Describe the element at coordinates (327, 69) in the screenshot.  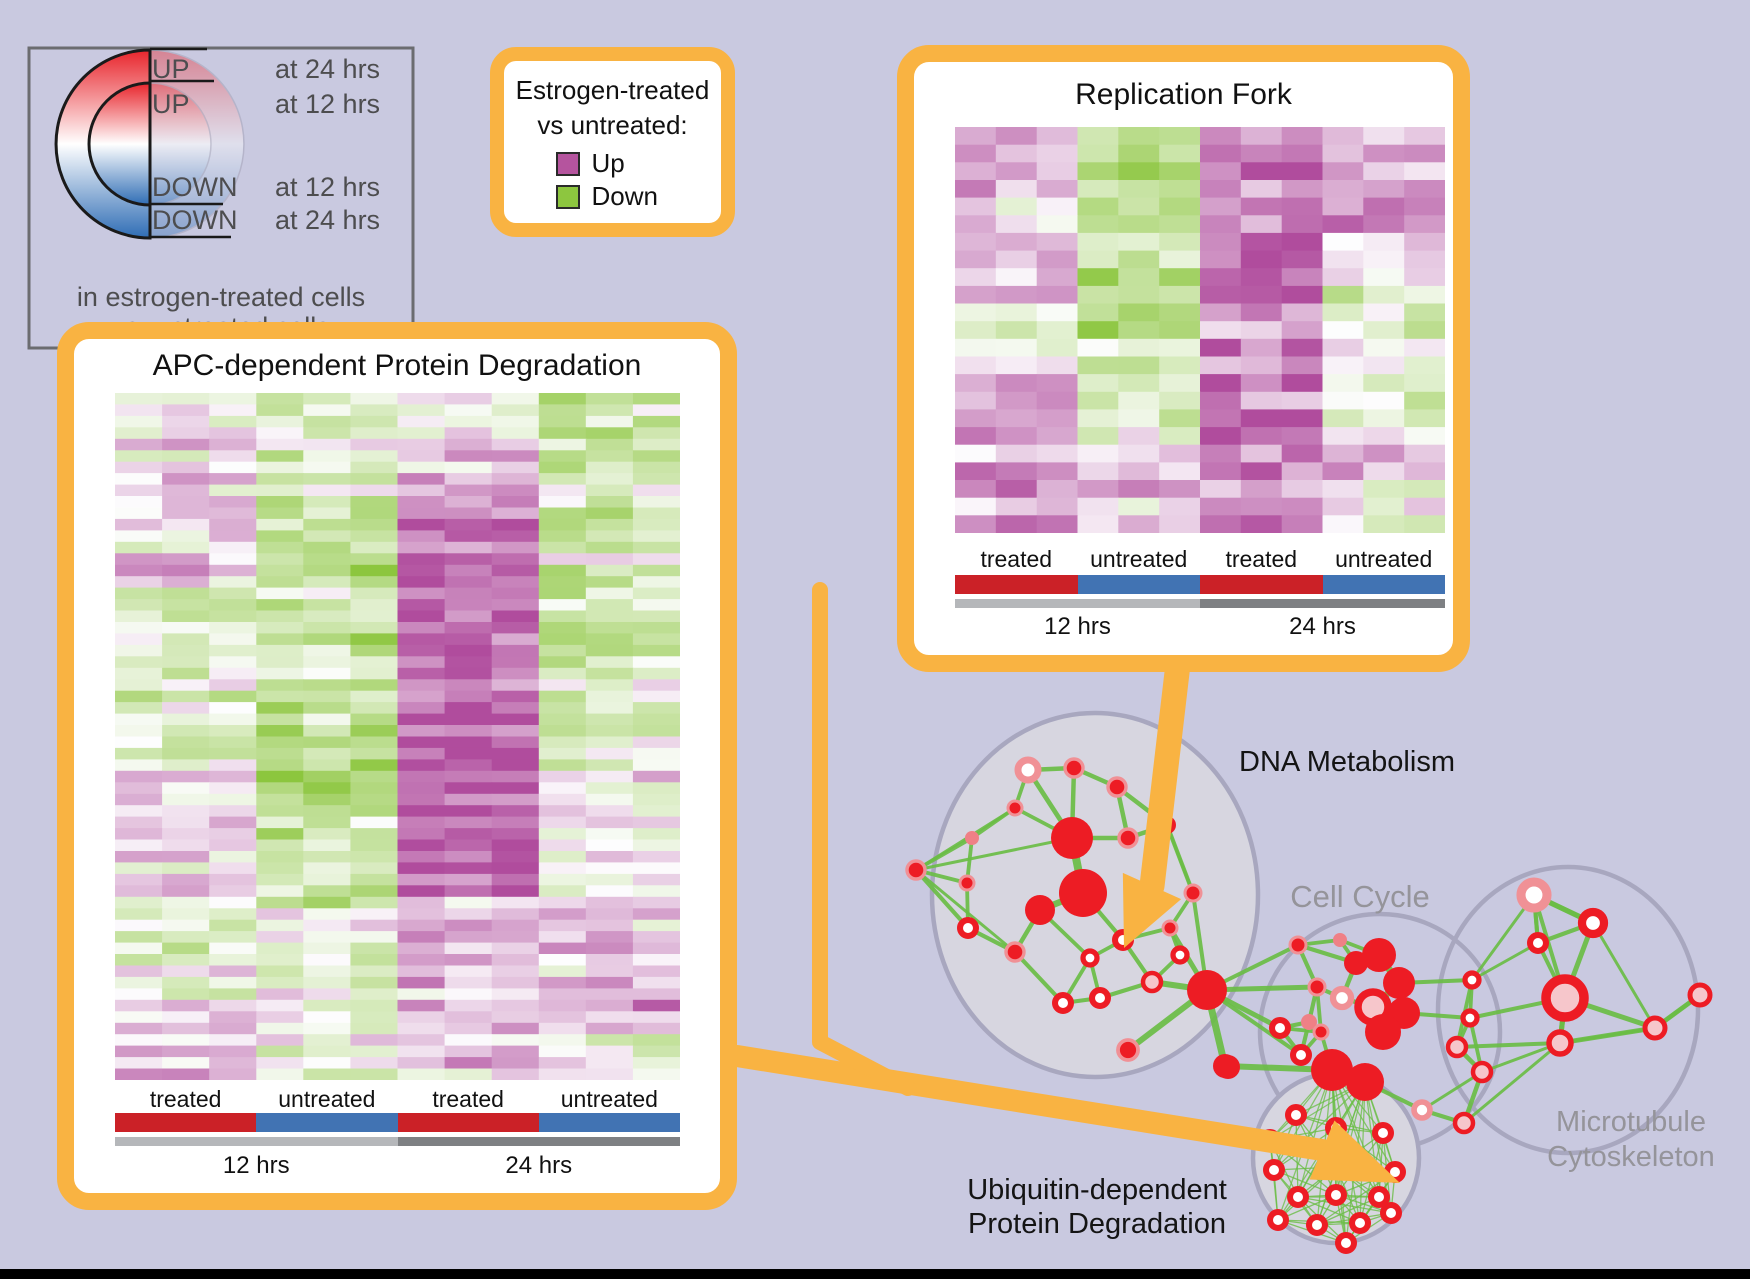
I see `time-label: at 24 hrs` at that location.